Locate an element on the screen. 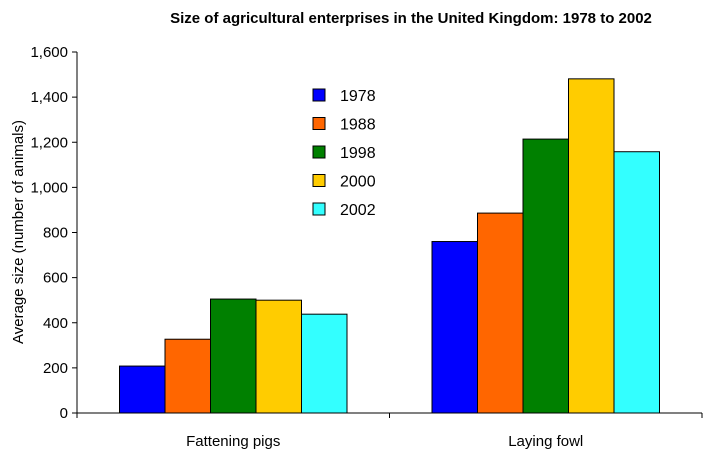  y-tick-label: 1,600 is located at coordinates (49, 52).